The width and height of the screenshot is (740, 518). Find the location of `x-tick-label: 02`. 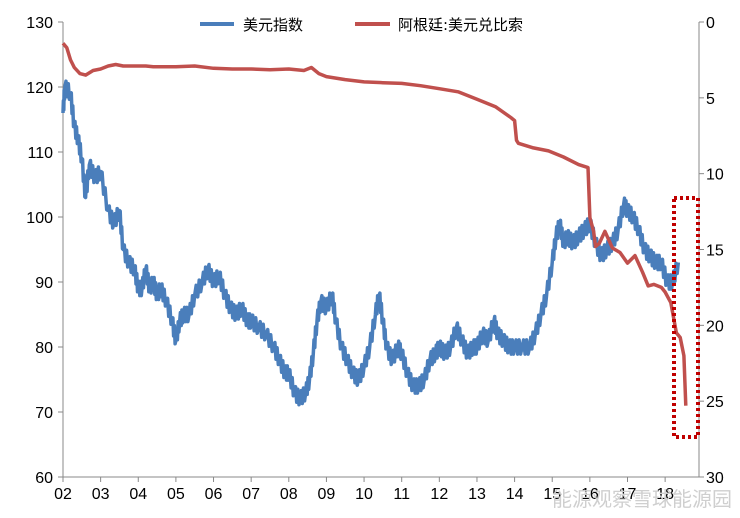

x-tick-label: 02 is located at coordinates (63, 494).